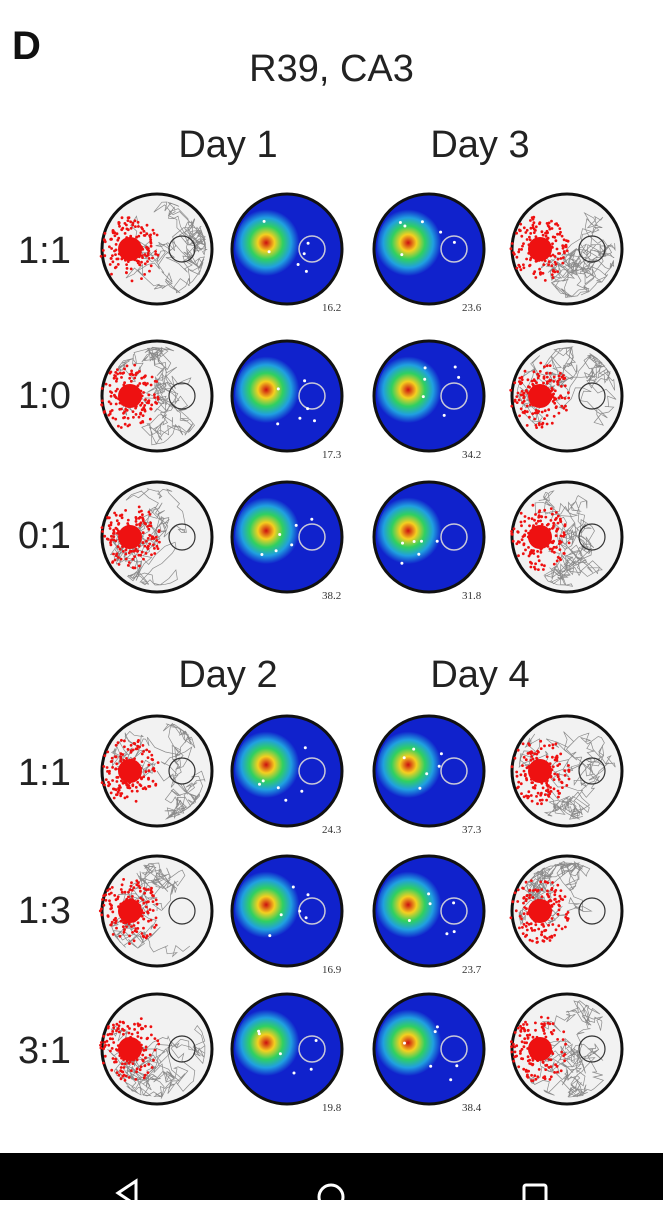 This screenshot has width=663, height=1205. Describe the element at coordinates (331, 1190) in the screenshot. I see `home-icon` at that location.